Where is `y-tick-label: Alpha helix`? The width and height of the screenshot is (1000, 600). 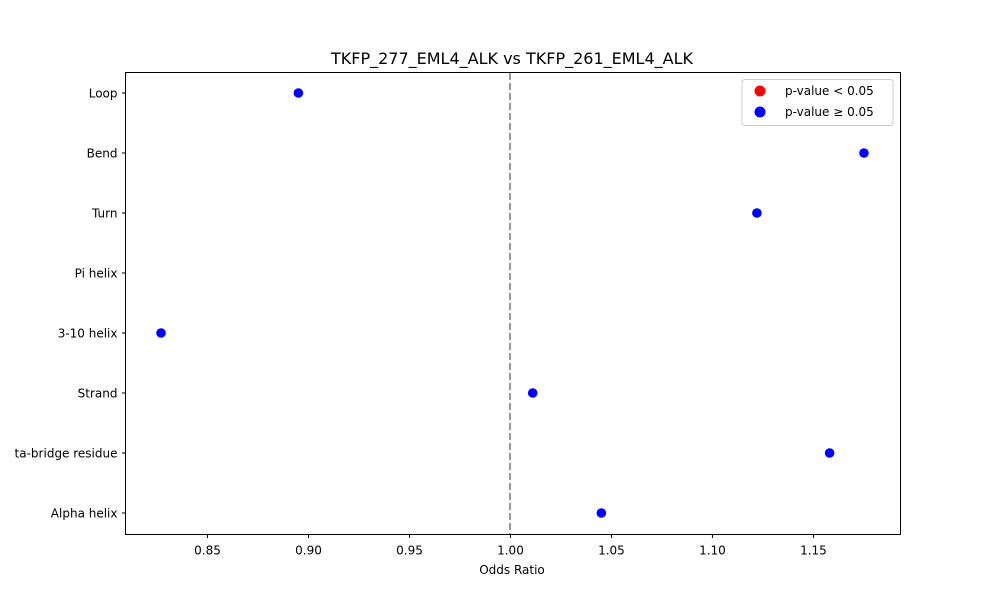 y-tick-label: Alpha helix is located at coordinates (84, 514).